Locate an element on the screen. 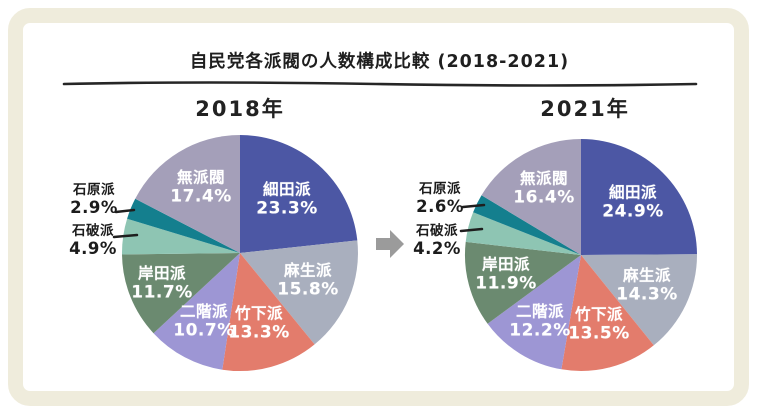 The image size is (759, 413). slice-percent: 10.7% is located at coordinates (204, 330).